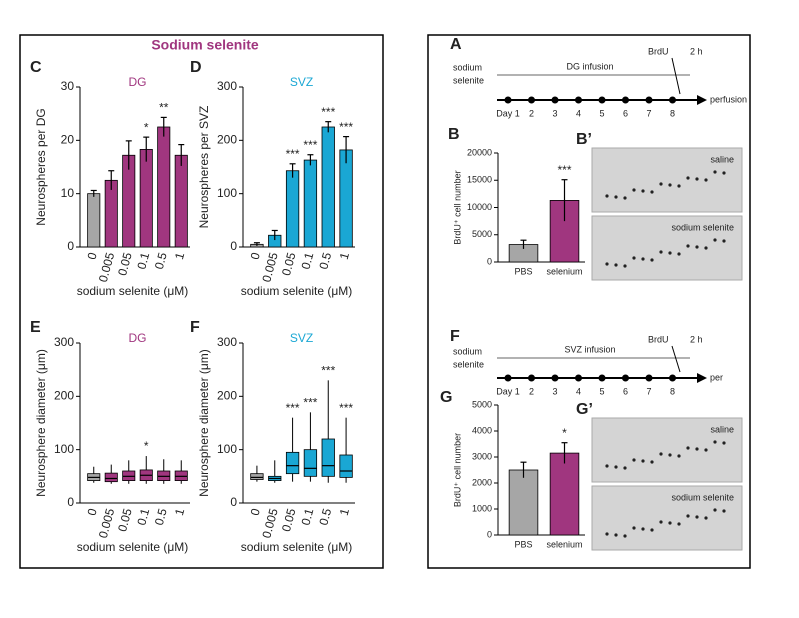 The width and height of the screenshot is (799, 618). Describe the element at coordinates (716, 377) in the screenshot. I see `end: per` at that location.